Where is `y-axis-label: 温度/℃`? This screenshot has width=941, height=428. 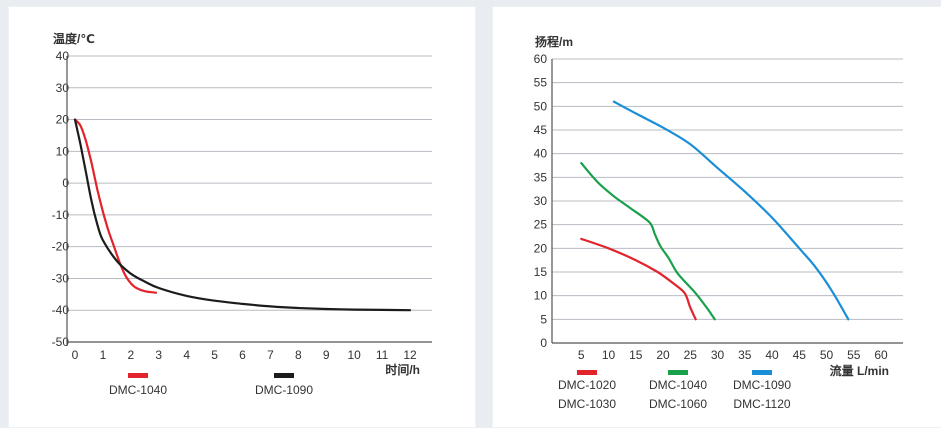
y-axis-label: 温度/℃ is located at coordinates (74, 38).